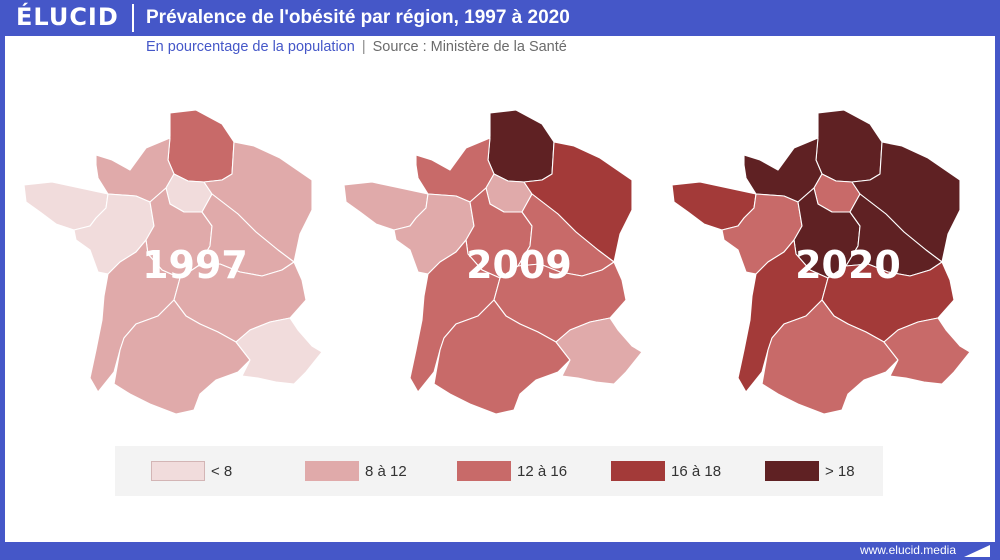 This screenshot has height=560, width=1000. I want to click on source-note: Source : Ministère de la Santé, so click(469, 47).